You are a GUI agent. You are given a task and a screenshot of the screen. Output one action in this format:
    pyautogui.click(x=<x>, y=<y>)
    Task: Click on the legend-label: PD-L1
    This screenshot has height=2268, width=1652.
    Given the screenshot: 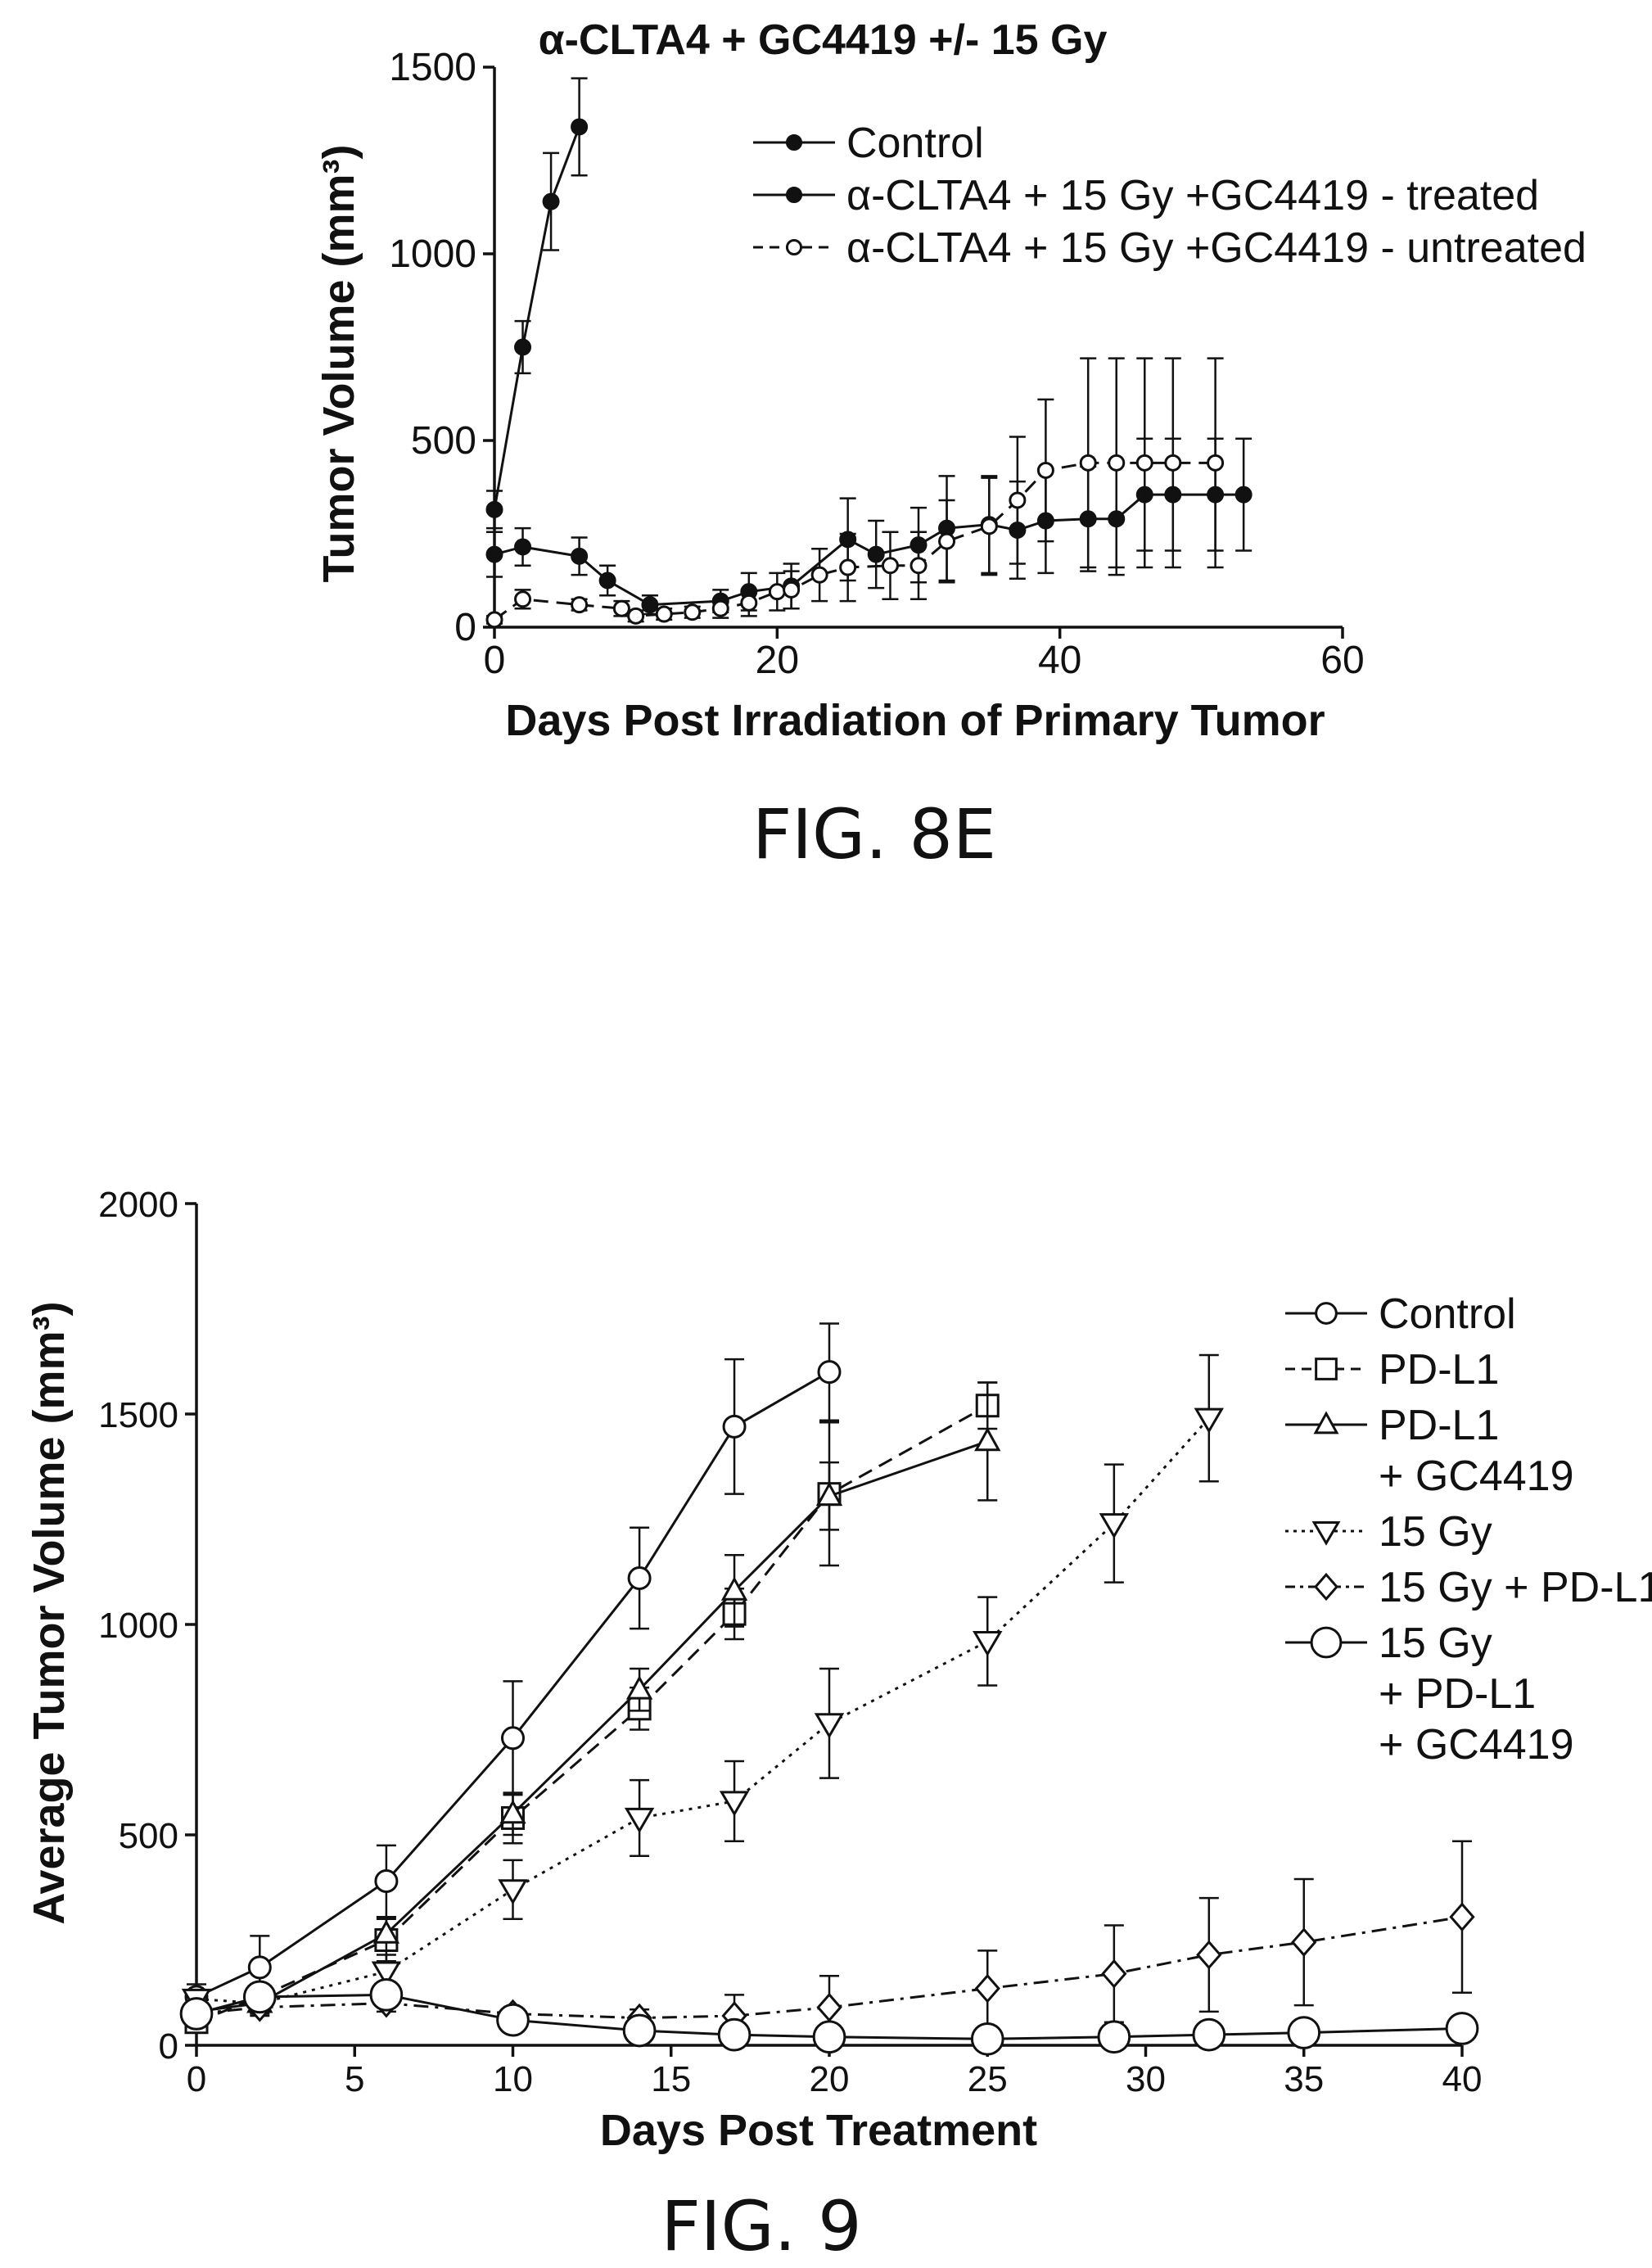 What is the action you would take?
    pyautogui.click(x=1439, y=1425)
    